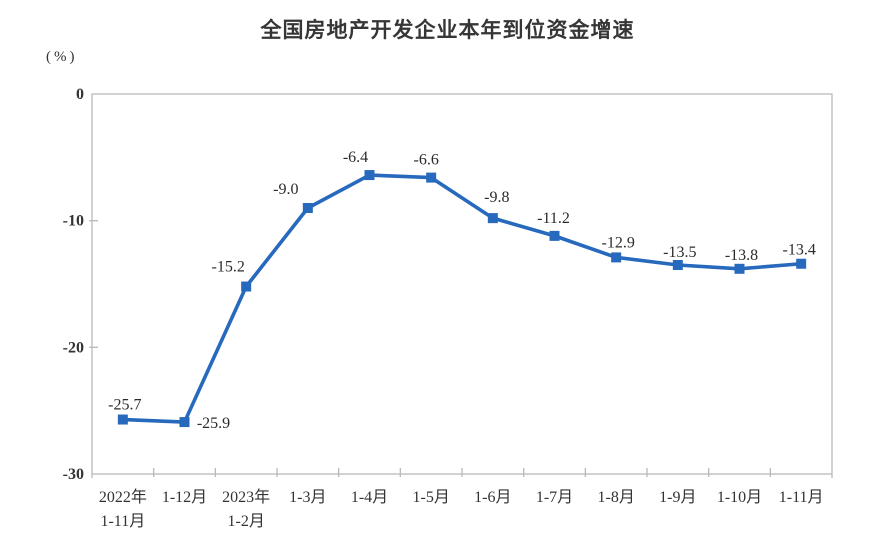  What do you see at coordinates (73, 221) in the screenshot?
I see `y-tick-label: -10` at bounding box center [73, 221].